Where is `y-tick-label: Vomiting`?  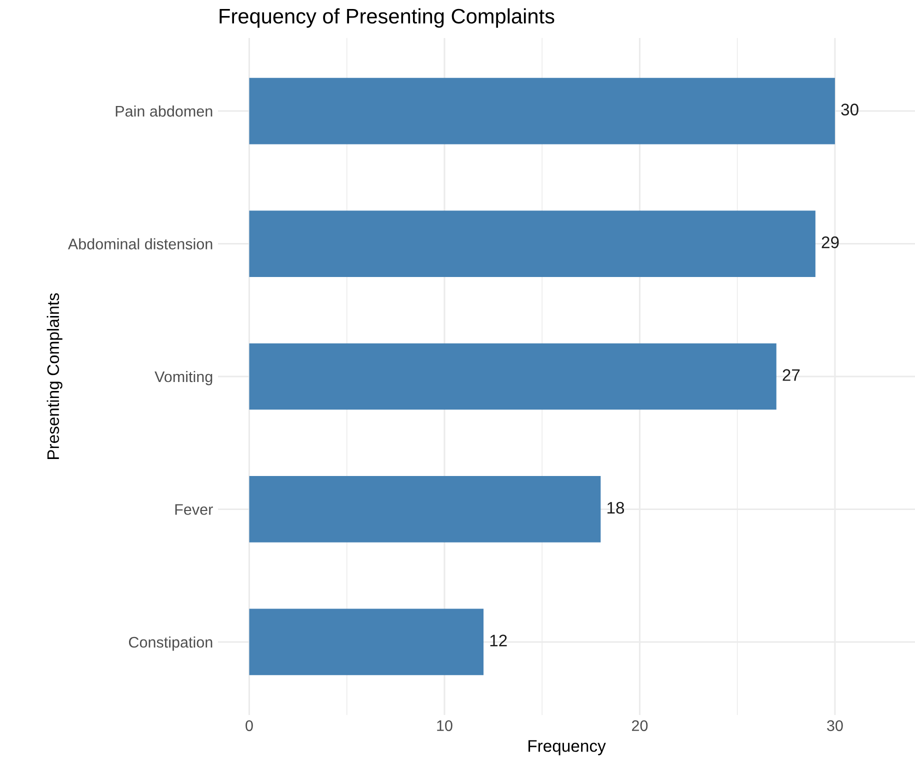 y-tick-label: Vomiting is located at coordinates (183, 378).